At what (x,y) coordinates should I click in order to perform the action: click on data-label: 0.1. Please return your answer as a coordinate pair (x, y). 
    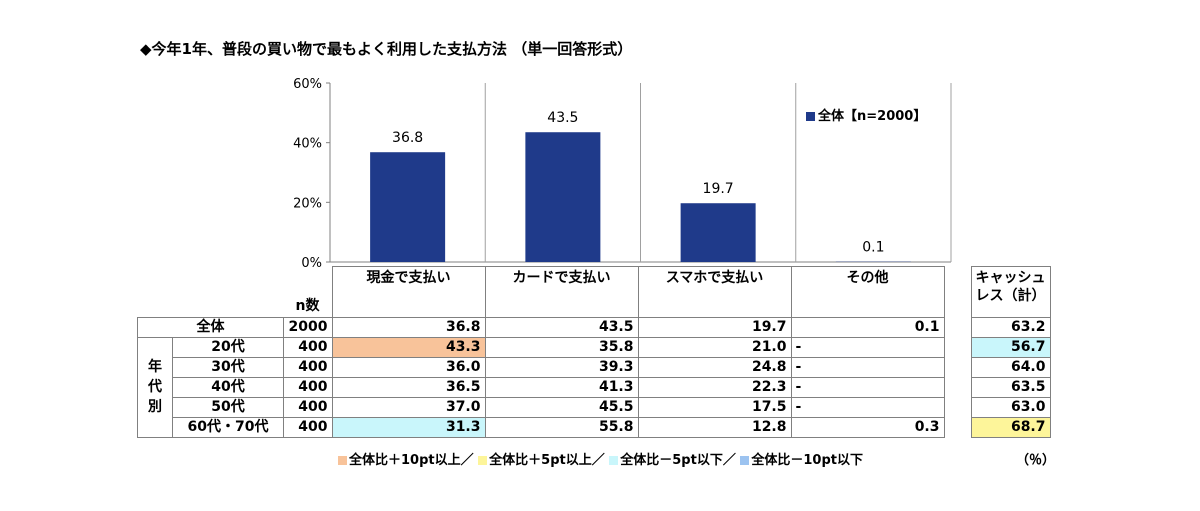
    Looking at the image, I should click on (873, 248).